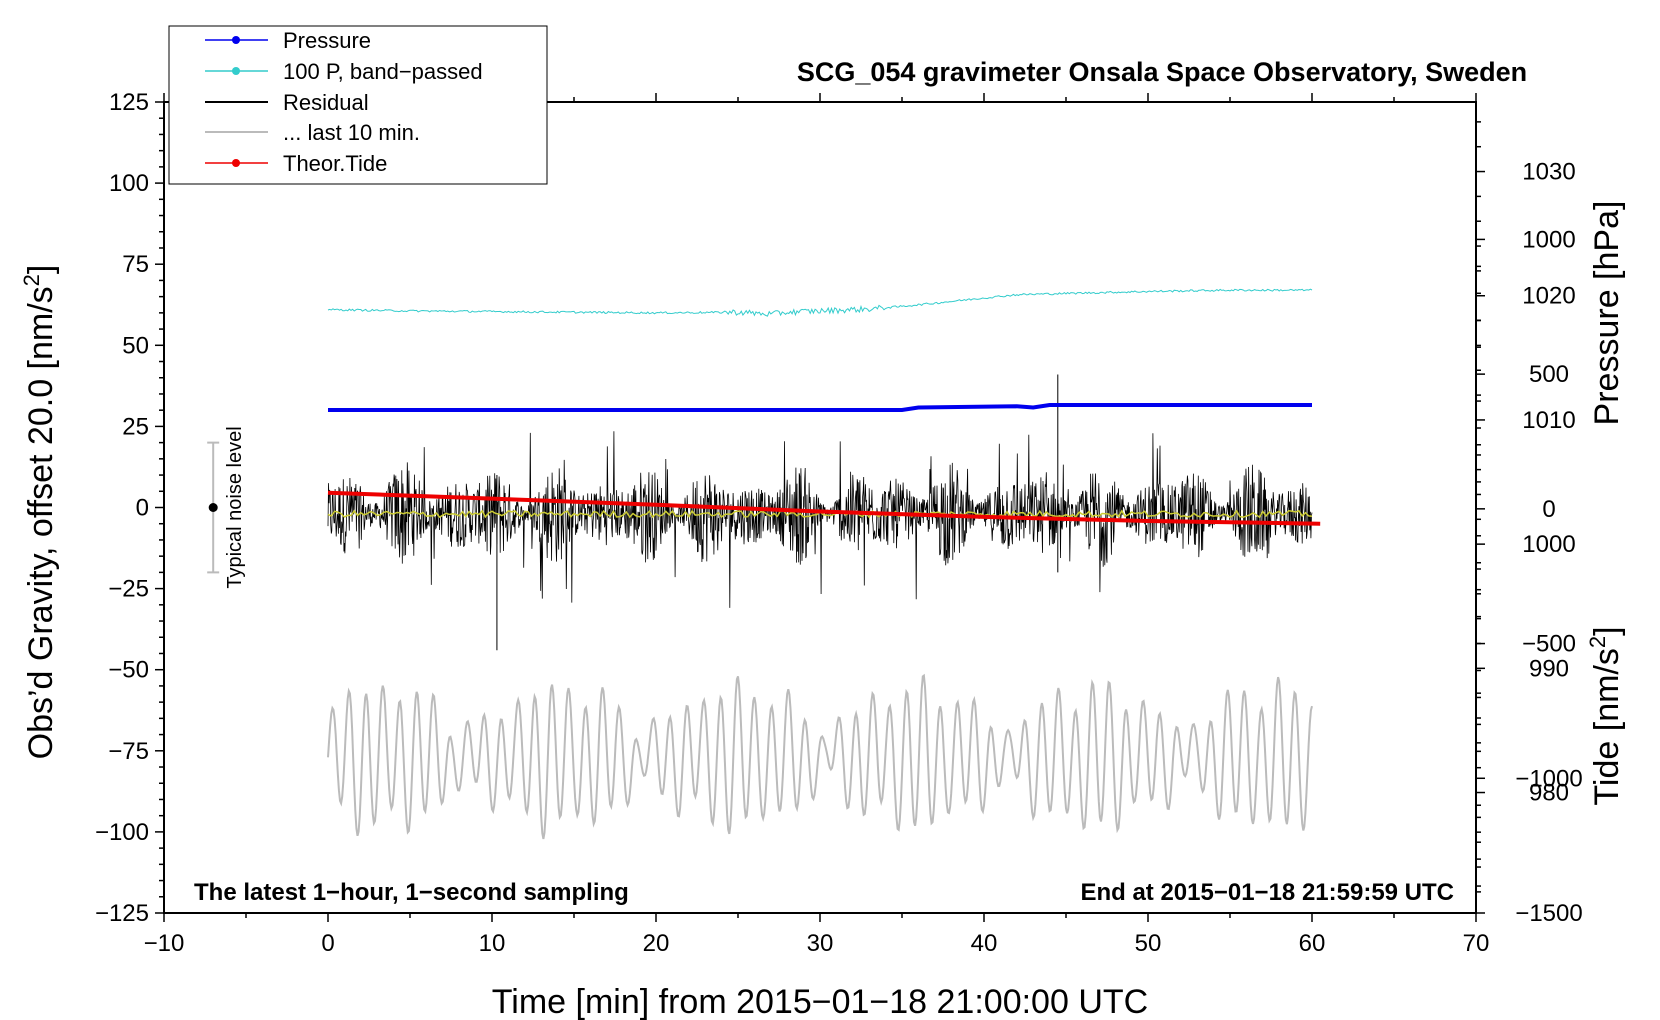 The width and height of the screenshot is (1660, 1020). What do you see at coordinates (820, 1001) in the screenshot?
I see `x-axis-title: Time [min] from 2015−01−18 21:00:00 UTC` at bounding box center [820, 1001].